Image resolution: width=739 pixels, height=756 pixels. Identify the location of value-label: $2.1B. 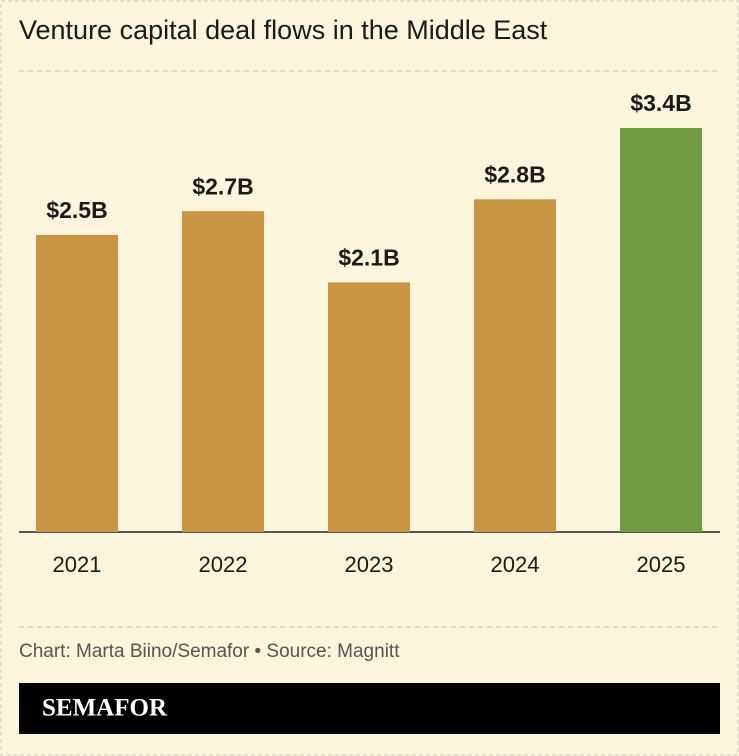
(368, 258).